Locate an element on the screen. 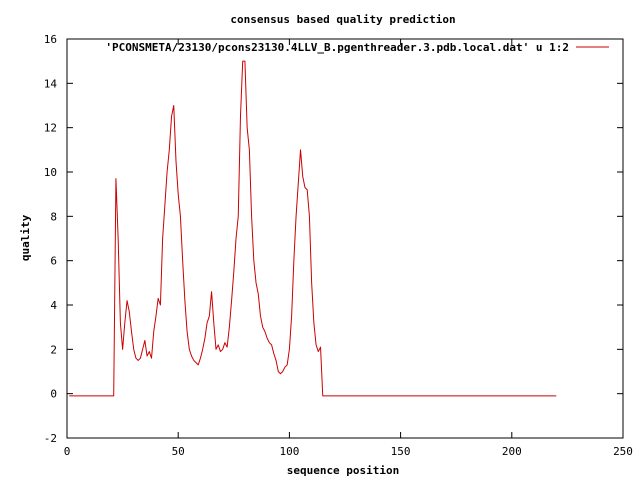 This screenshot has width=640, height=480. x-tick-label: 150 is located at coordinates (401, 451).